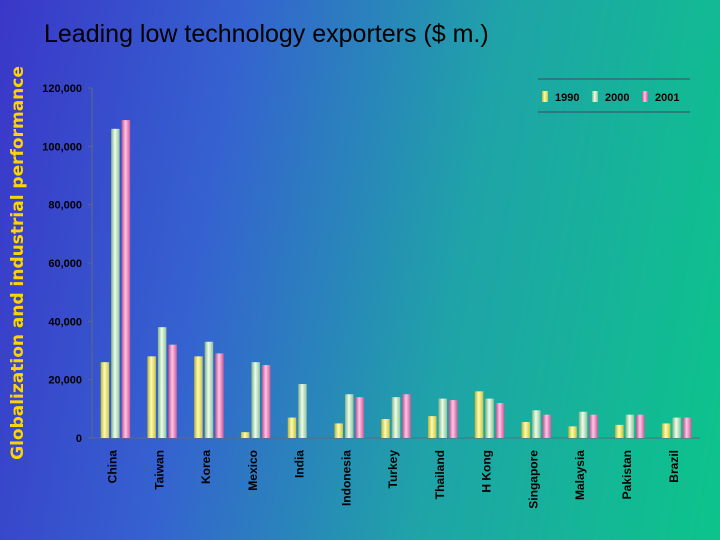  What do you see at coordinates (595, 96) in the screenshot?
I see `legend-swatch-2000` at bounding box center [595, 96].